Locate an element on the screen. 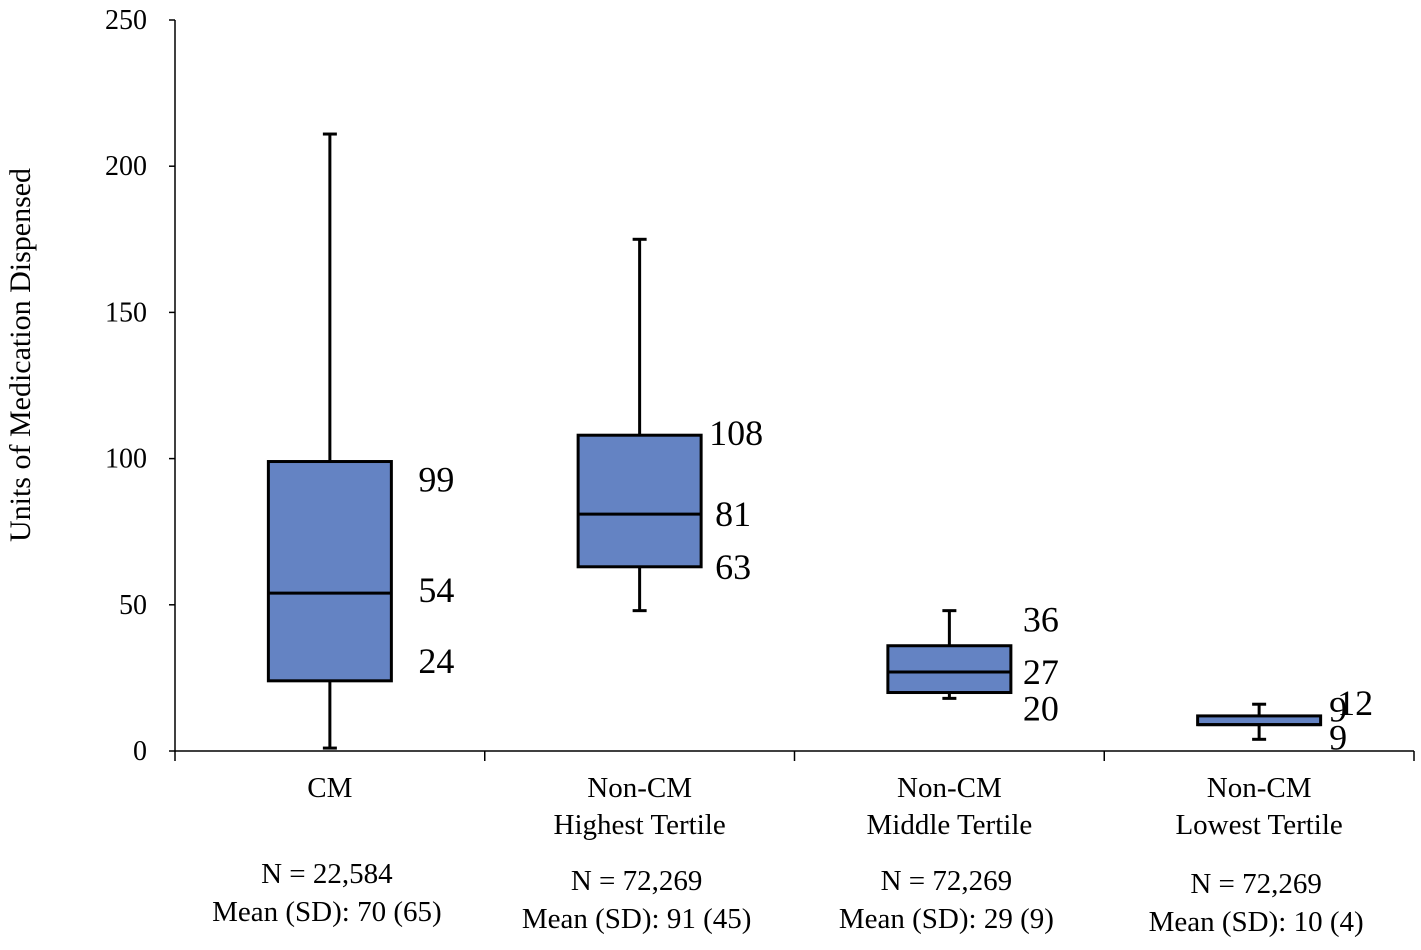  value-label-median: 54 is located at coordinates (436, 590).